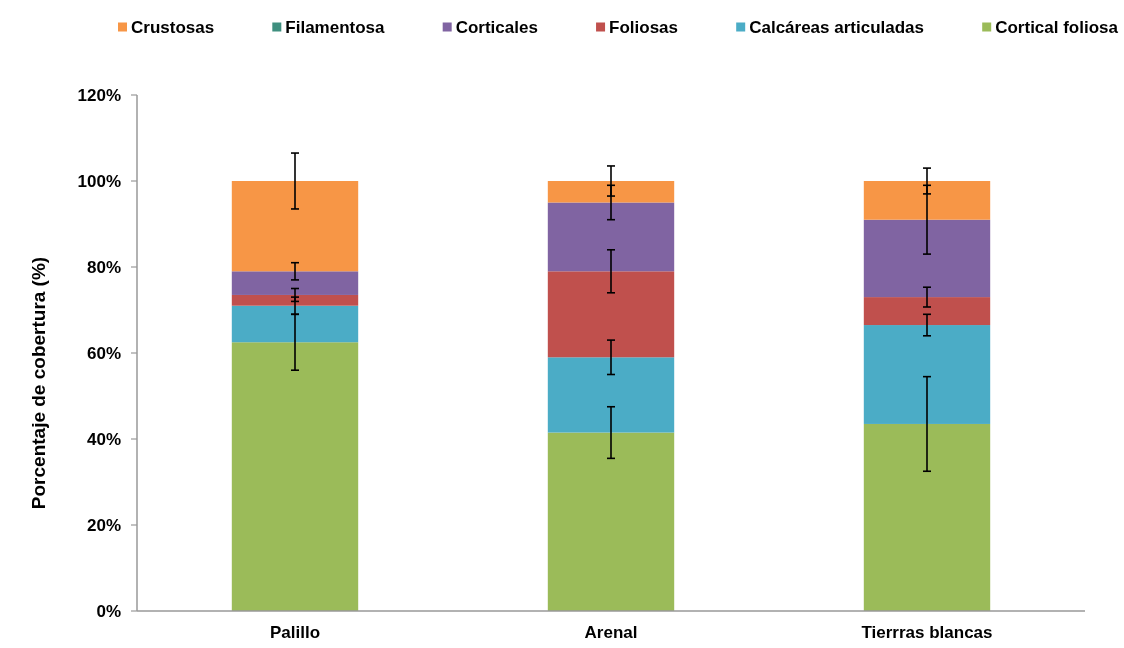  I want to click on legend-label: Crustosas, so click(173, 27).